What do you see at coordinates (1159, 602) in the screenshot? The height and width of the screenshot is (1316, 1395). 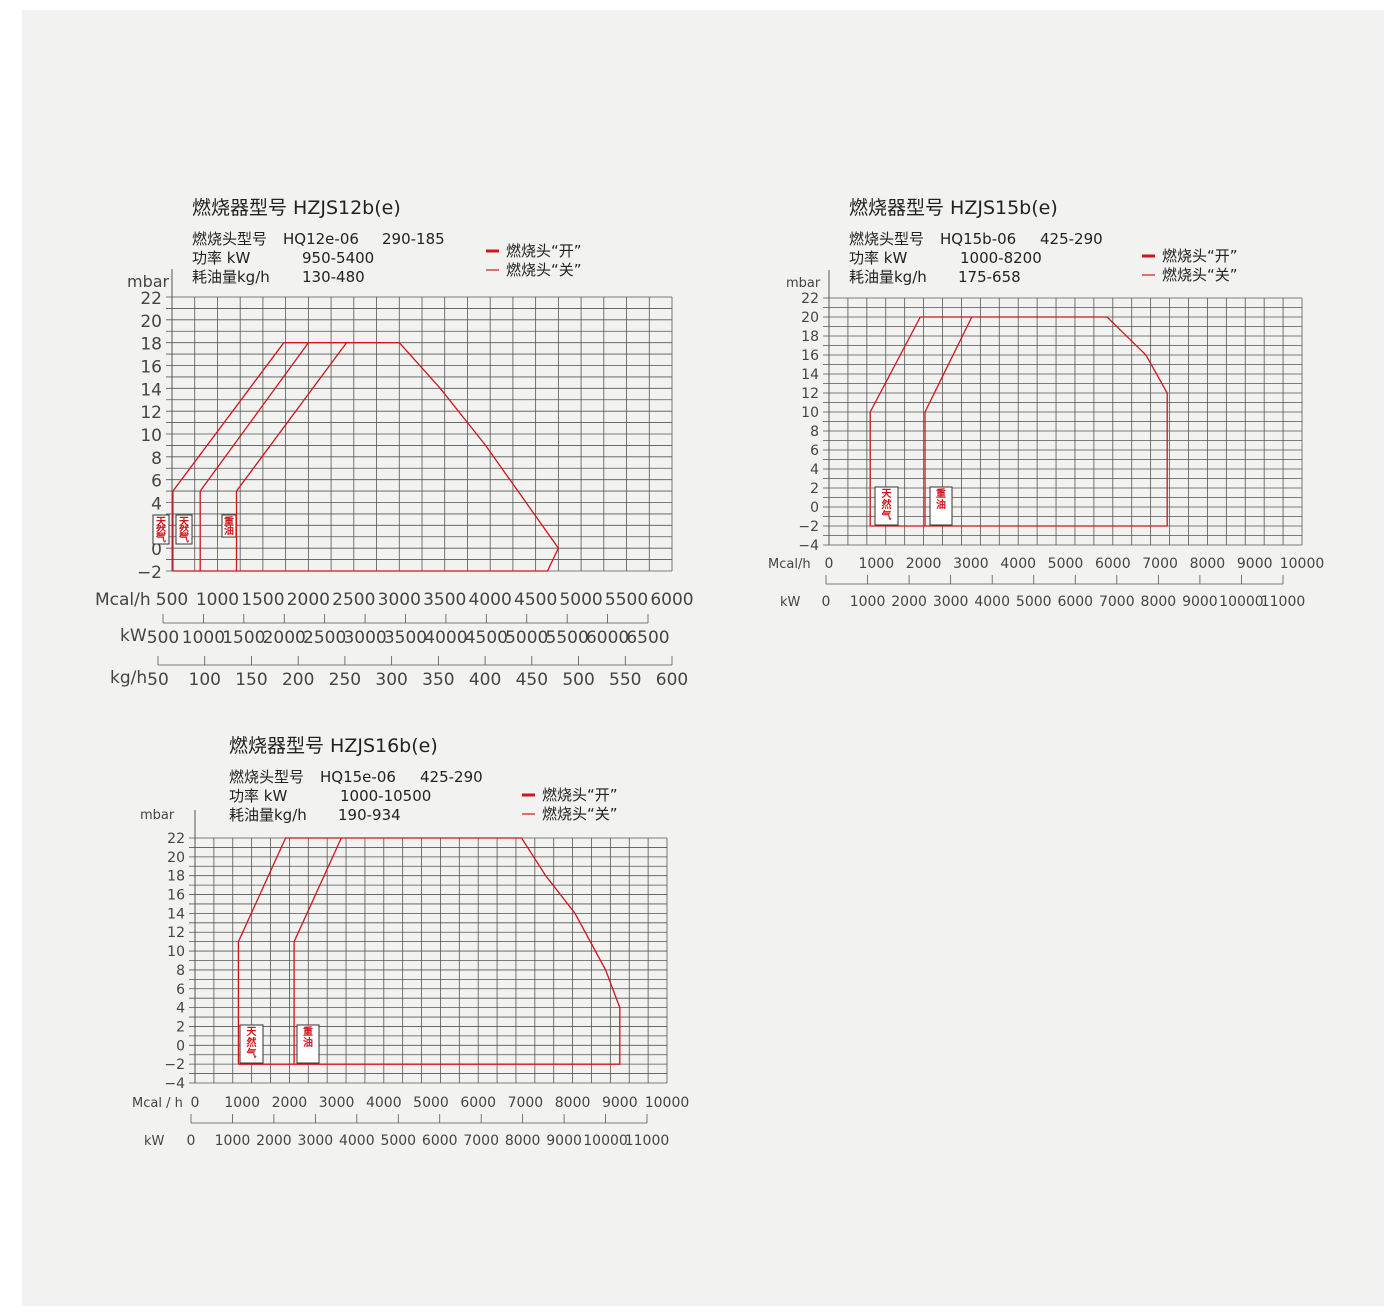 I see `x-tick-secondary: 8000` at bounding box center [1159, 602].